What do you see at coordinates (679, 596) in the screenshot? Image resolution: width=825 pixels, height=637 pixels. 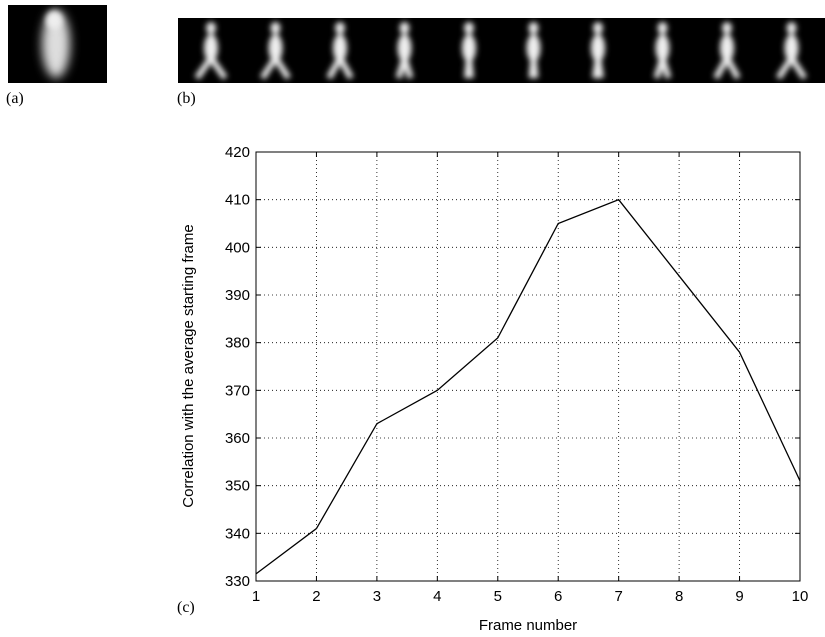 I see `x-tick-label: 8` at bounding box center [679, 596].